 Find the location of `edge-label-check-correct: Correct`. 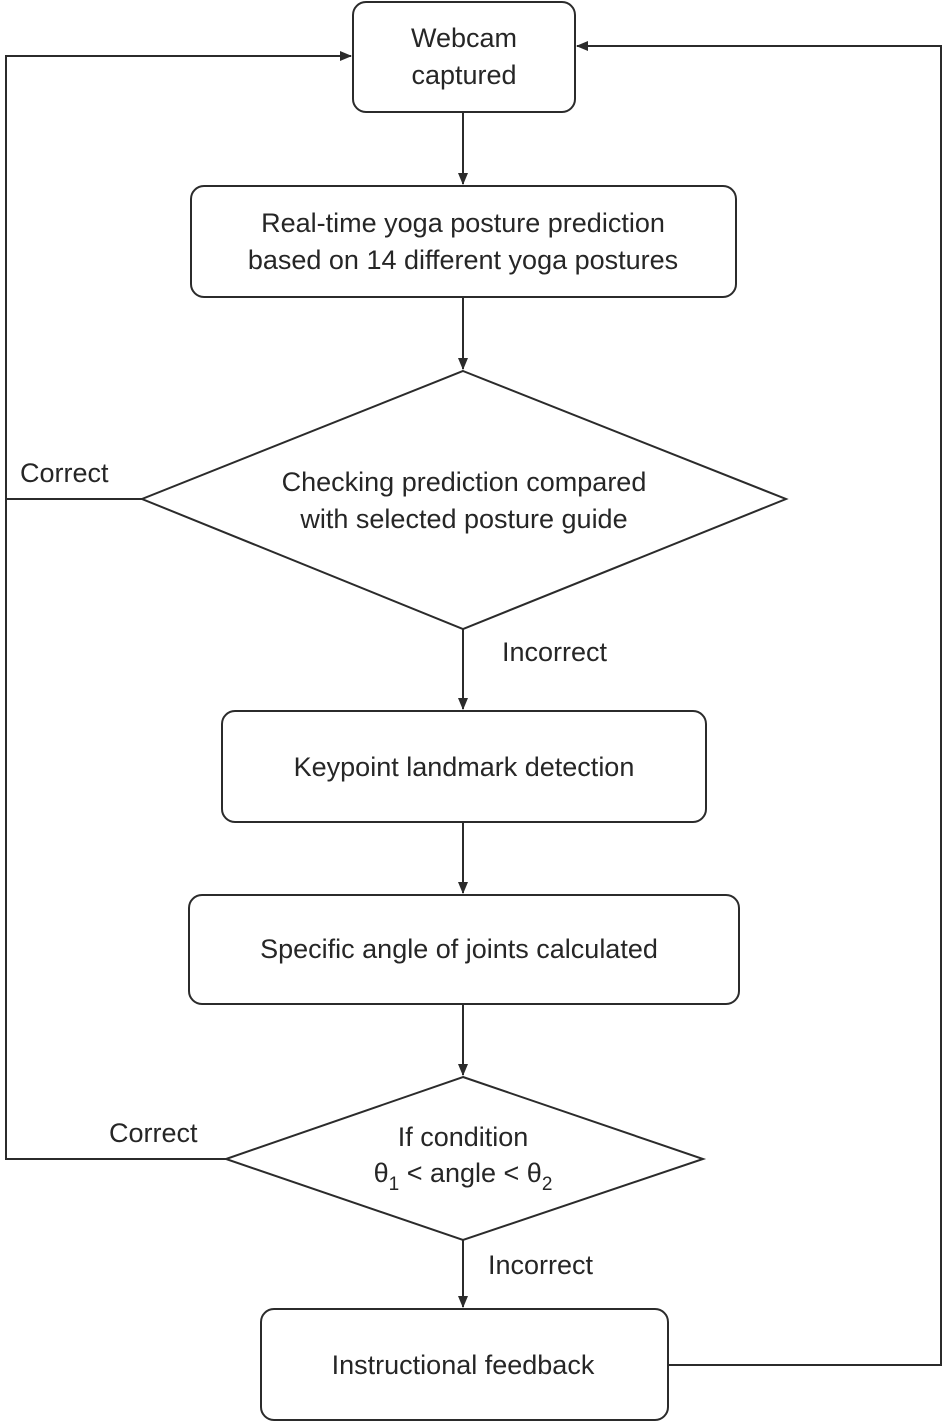

edge-label-check-correct: Correct is located at coordinates (64, 473).